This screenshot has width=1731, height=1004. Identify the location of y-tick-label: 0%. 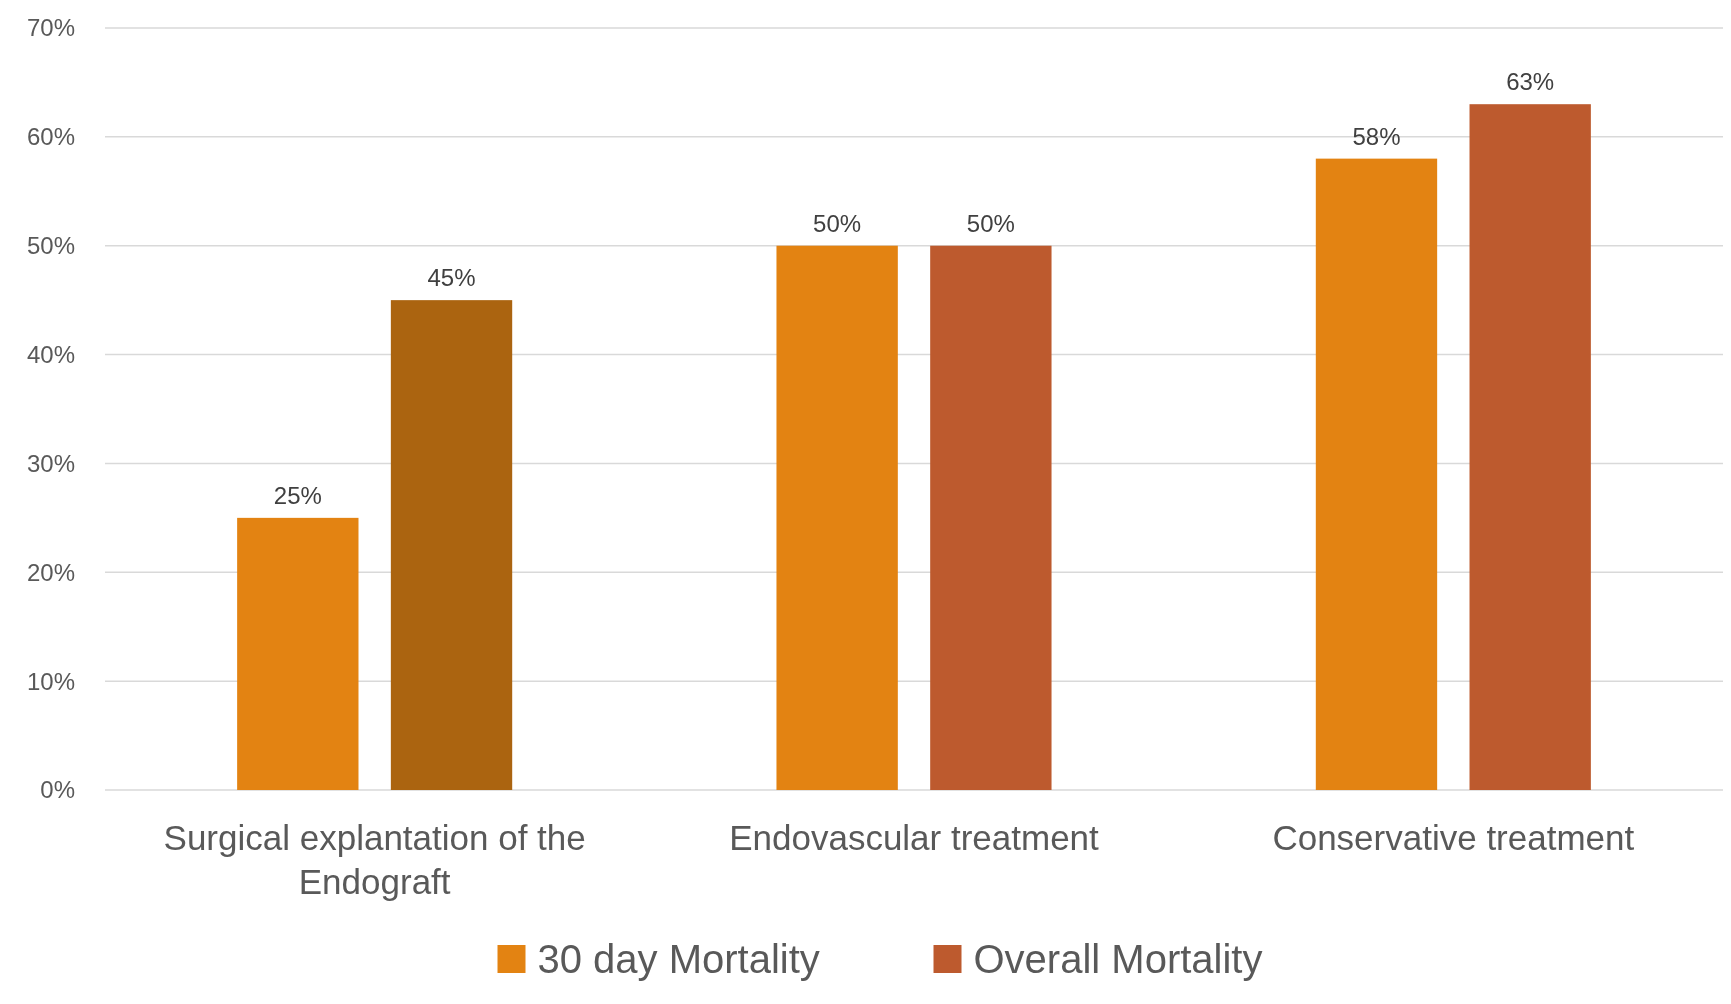
(57, 790).